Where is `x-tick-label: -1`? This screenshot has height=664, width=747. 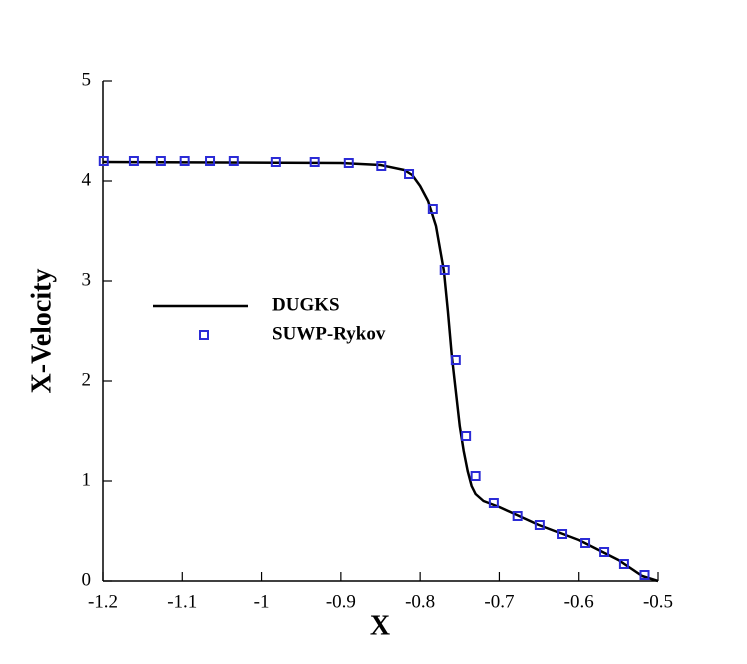 x-tick-label: -1 is located at coordinates (262, 601).